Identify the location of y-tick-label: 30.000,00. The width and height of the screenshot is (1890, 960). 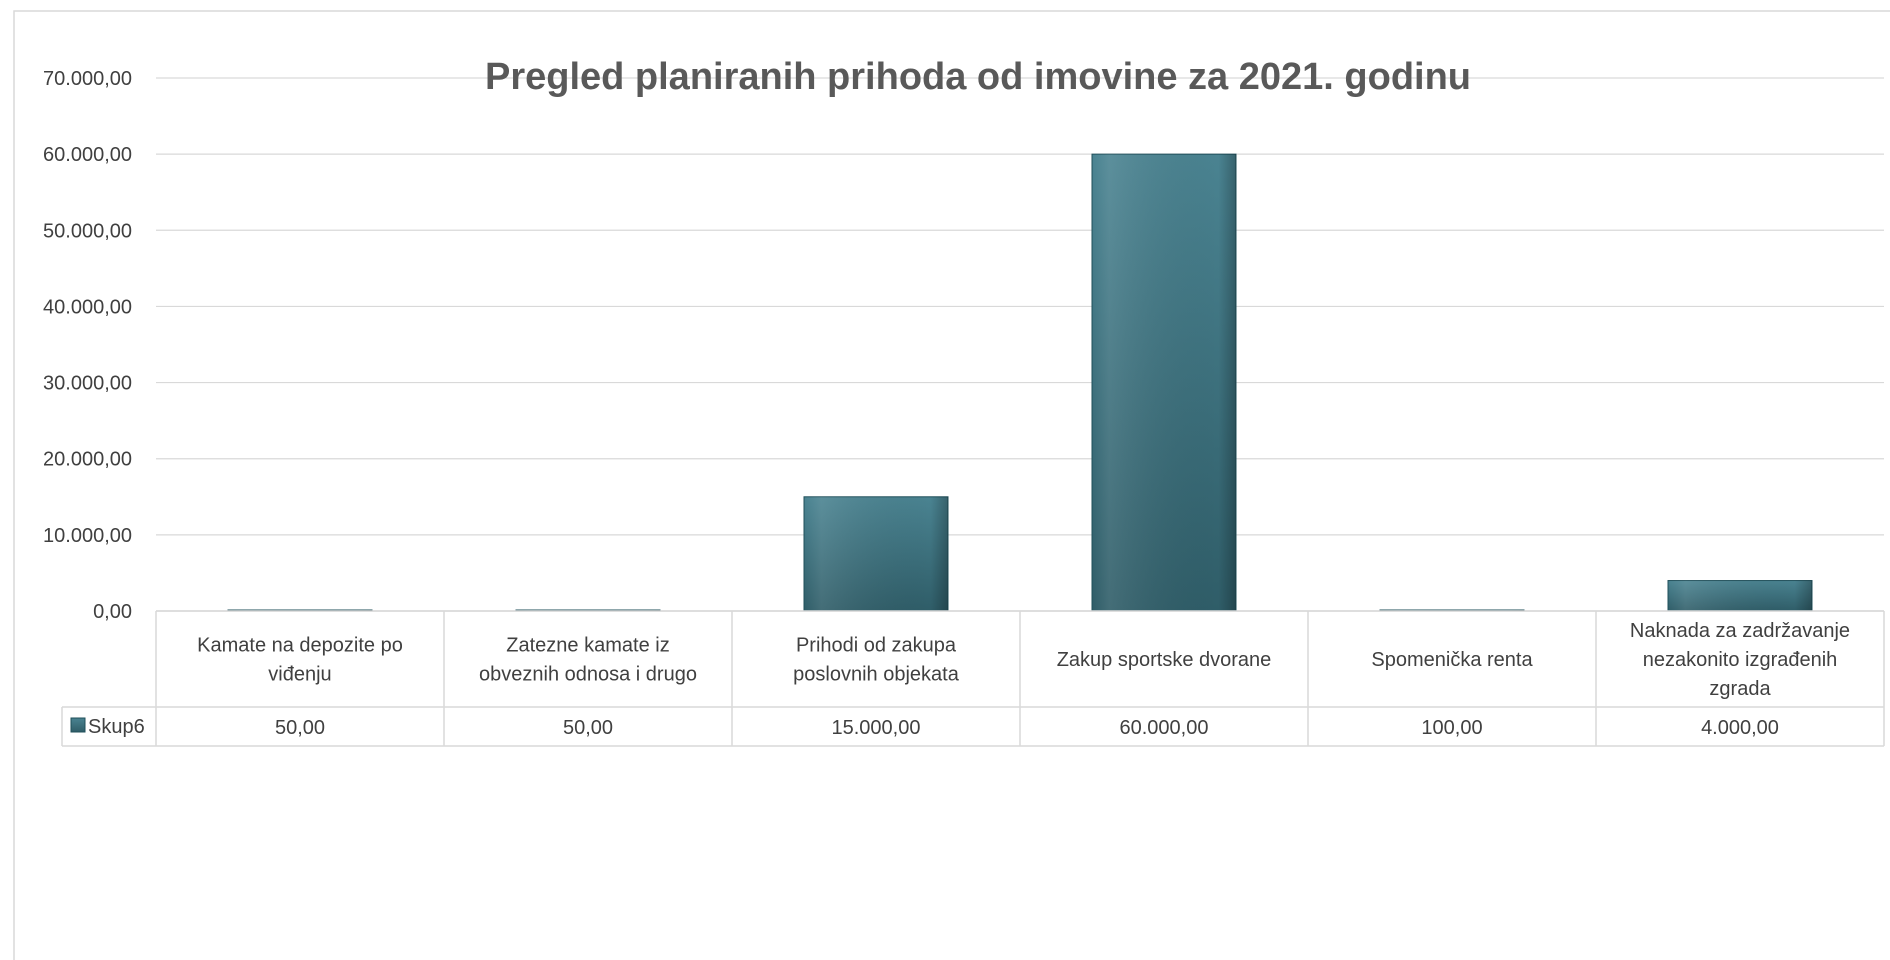
(87, 384).